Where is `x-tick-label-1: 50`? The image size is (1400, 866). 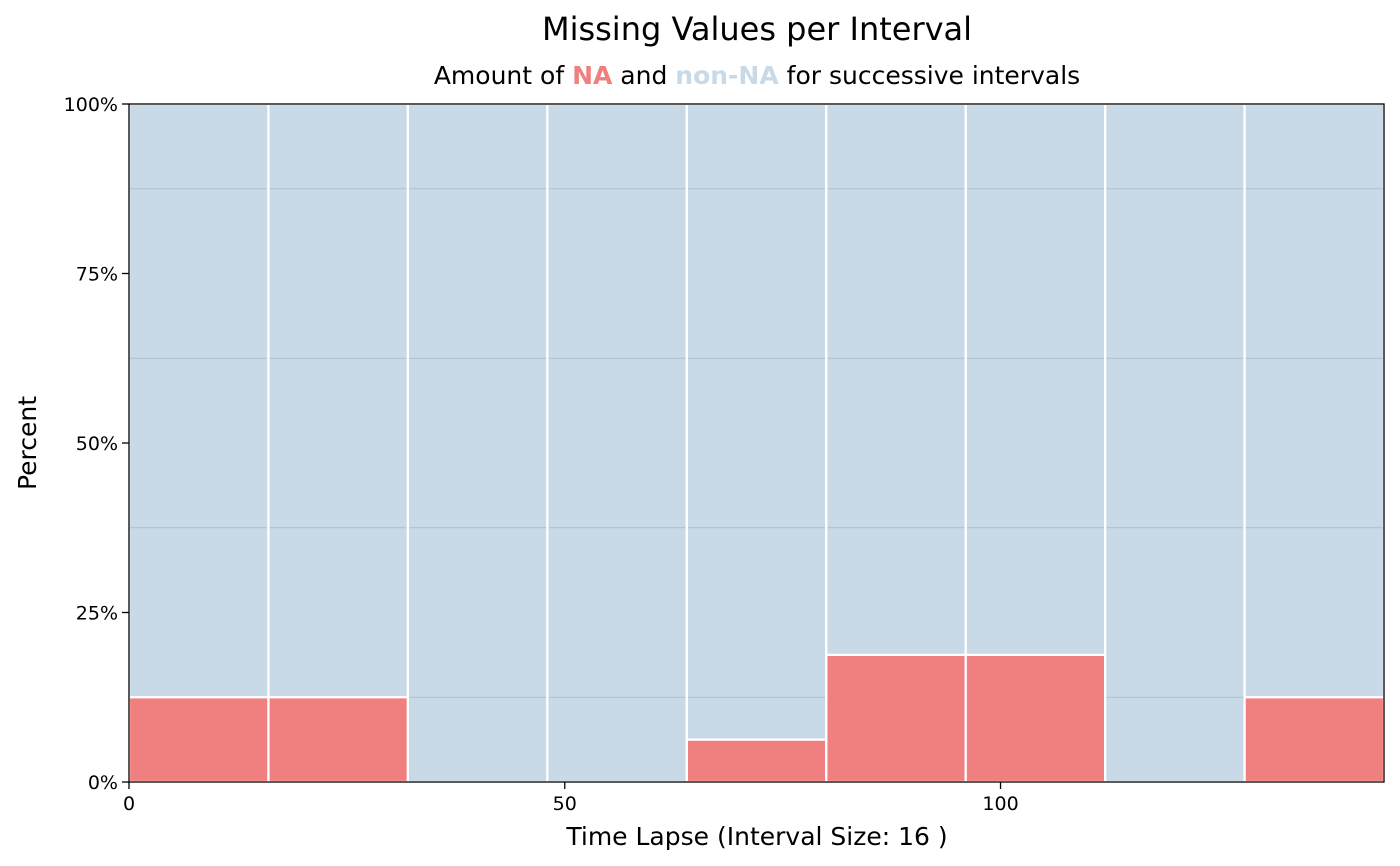
x-tick-label-1: 50 is located at coordinates (565, 804).